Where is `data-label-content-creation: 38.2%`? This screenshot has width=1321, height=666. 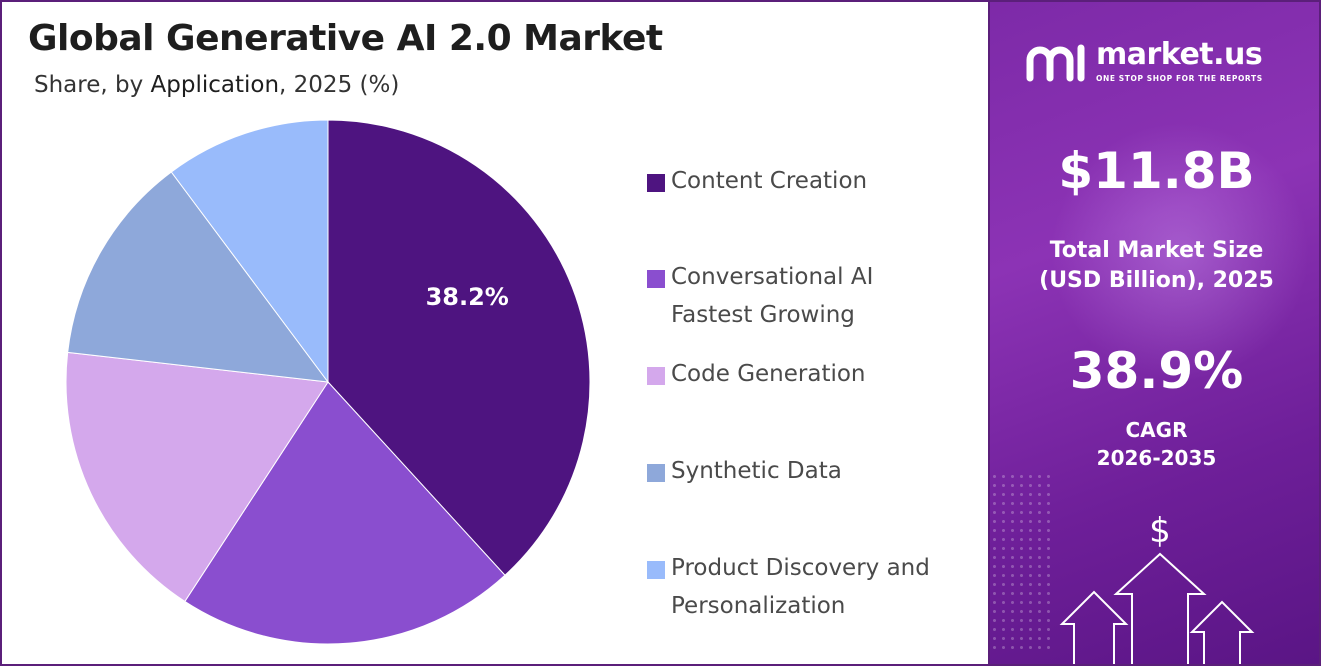
data-label-content-creation: 38.2% is located at coordinates (467, 297).